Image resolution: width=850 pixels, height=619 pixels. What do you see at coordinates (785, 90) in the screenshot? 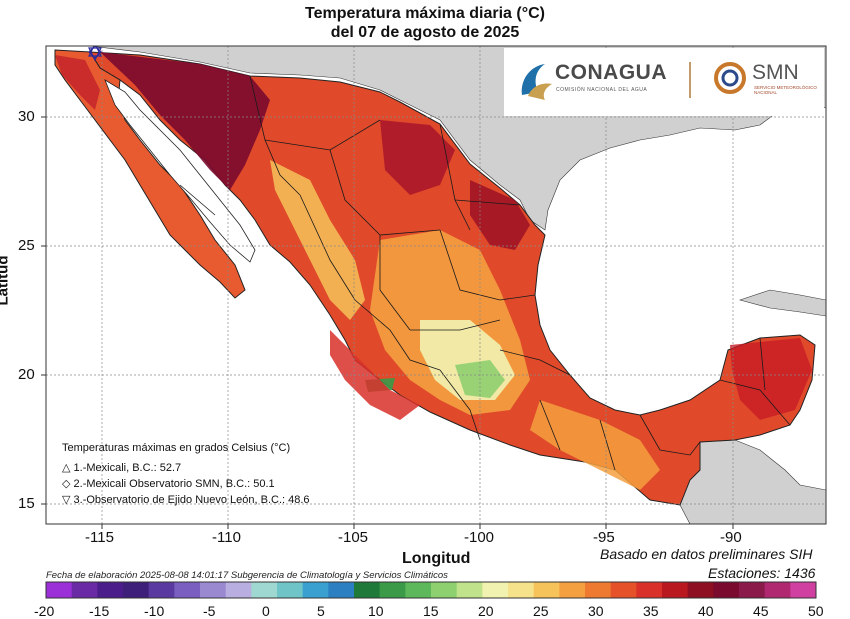
I see `smn-logo-subtitle: SERVICIO METEOROLÓGICO NACIONAL` at bounding box center [785, 90].